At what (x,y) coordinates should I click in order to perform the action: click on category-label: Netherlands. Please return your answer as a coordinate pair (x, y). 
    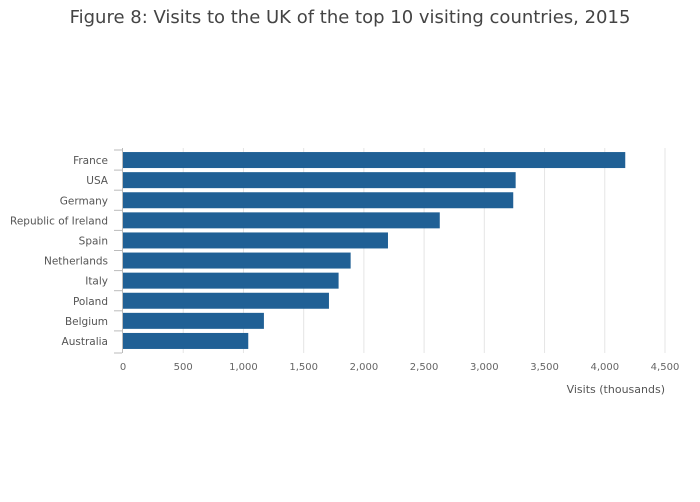
    Looking at the image, I should click on (76, 262).